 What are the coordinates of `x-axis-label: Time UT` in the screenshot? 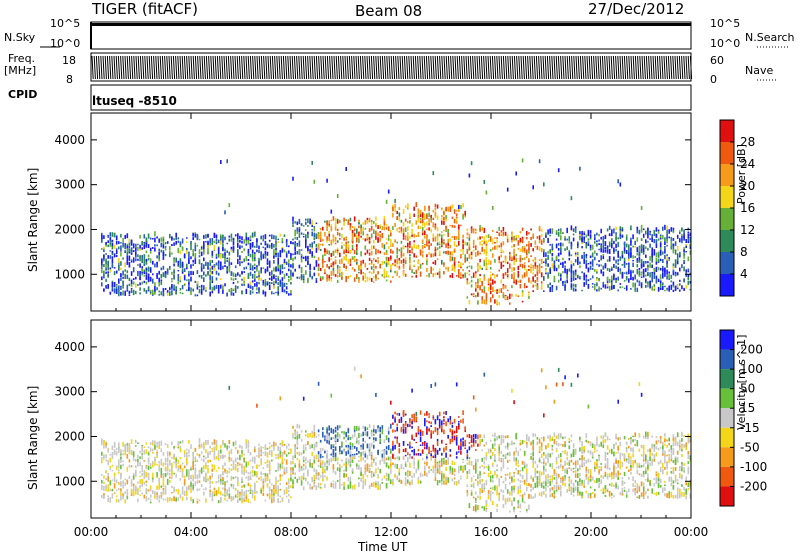 It's located at (383, 547).